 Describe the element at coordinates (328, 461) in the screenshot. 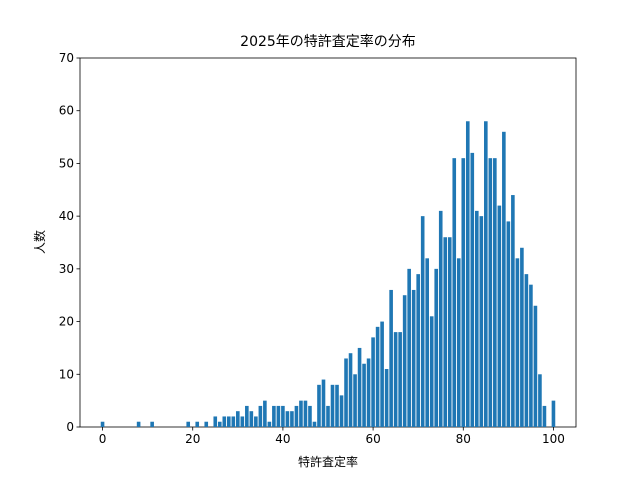

I see `x-axis-label: 特許査定率` at that location.